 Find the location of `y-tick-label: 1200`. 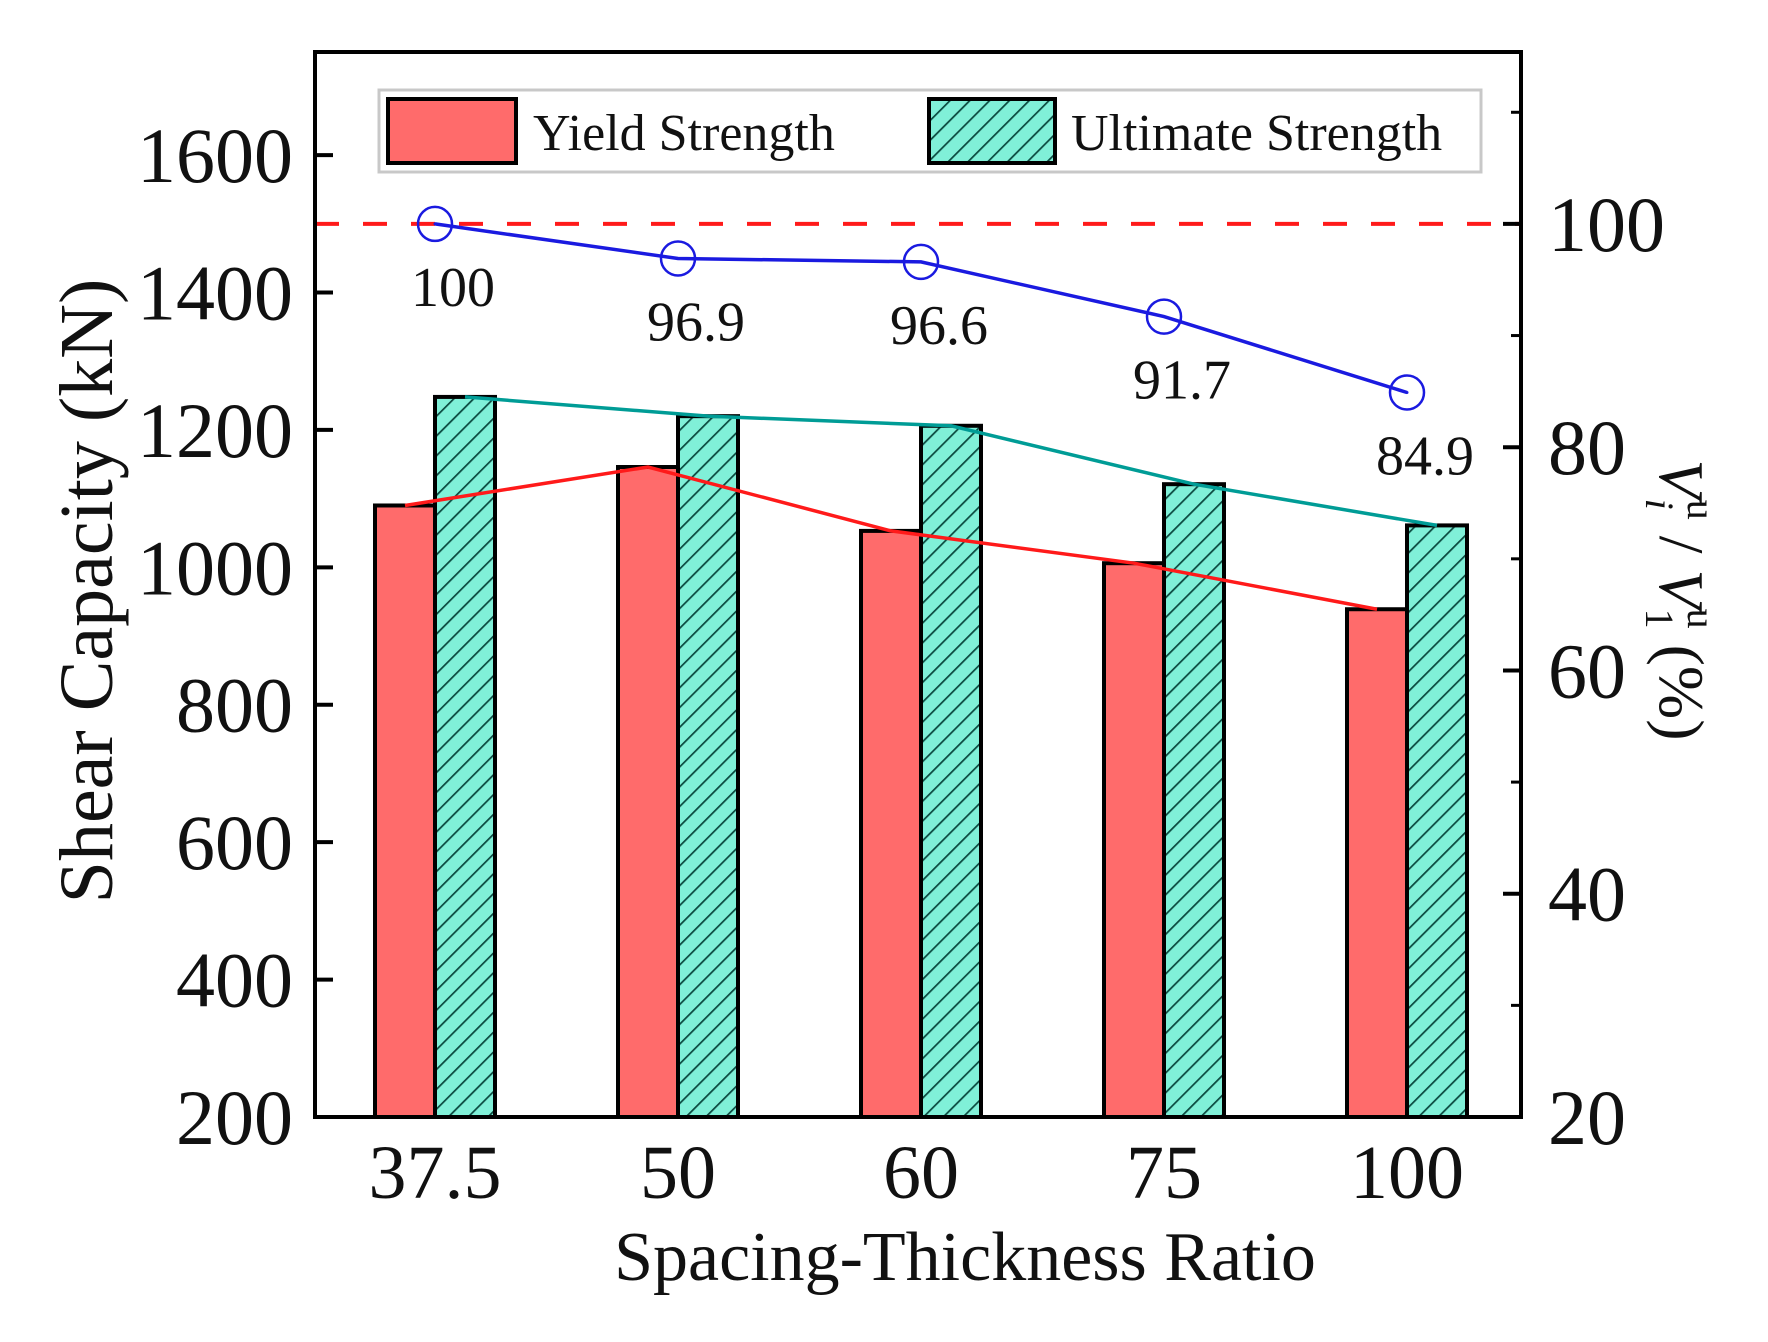

y-tick-label: 1200 is located at coordinates (215, 430).